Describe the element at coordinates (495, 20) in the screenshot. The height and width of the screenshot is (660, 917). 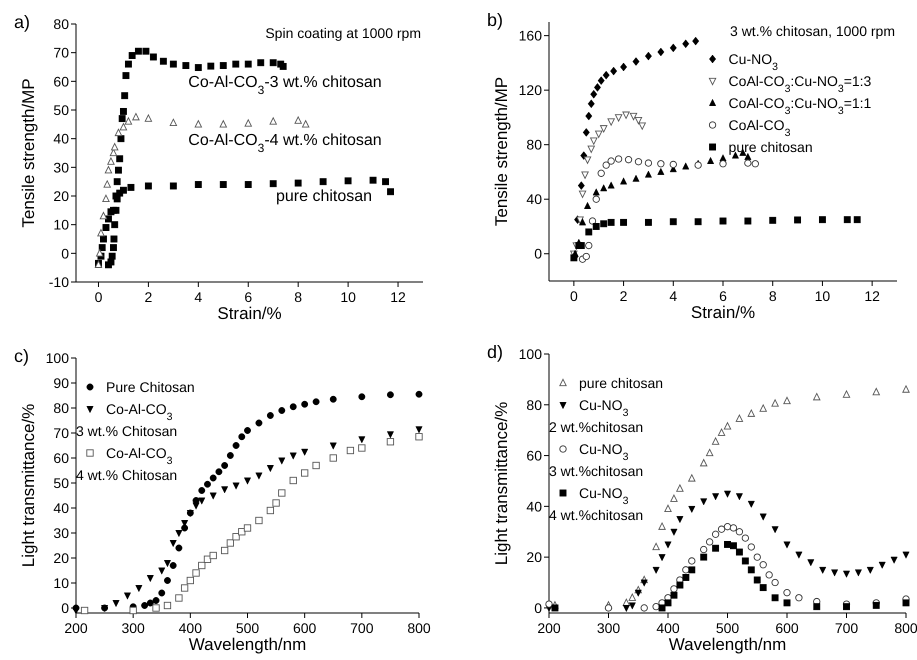
I see `chart-title: b)` at that location.